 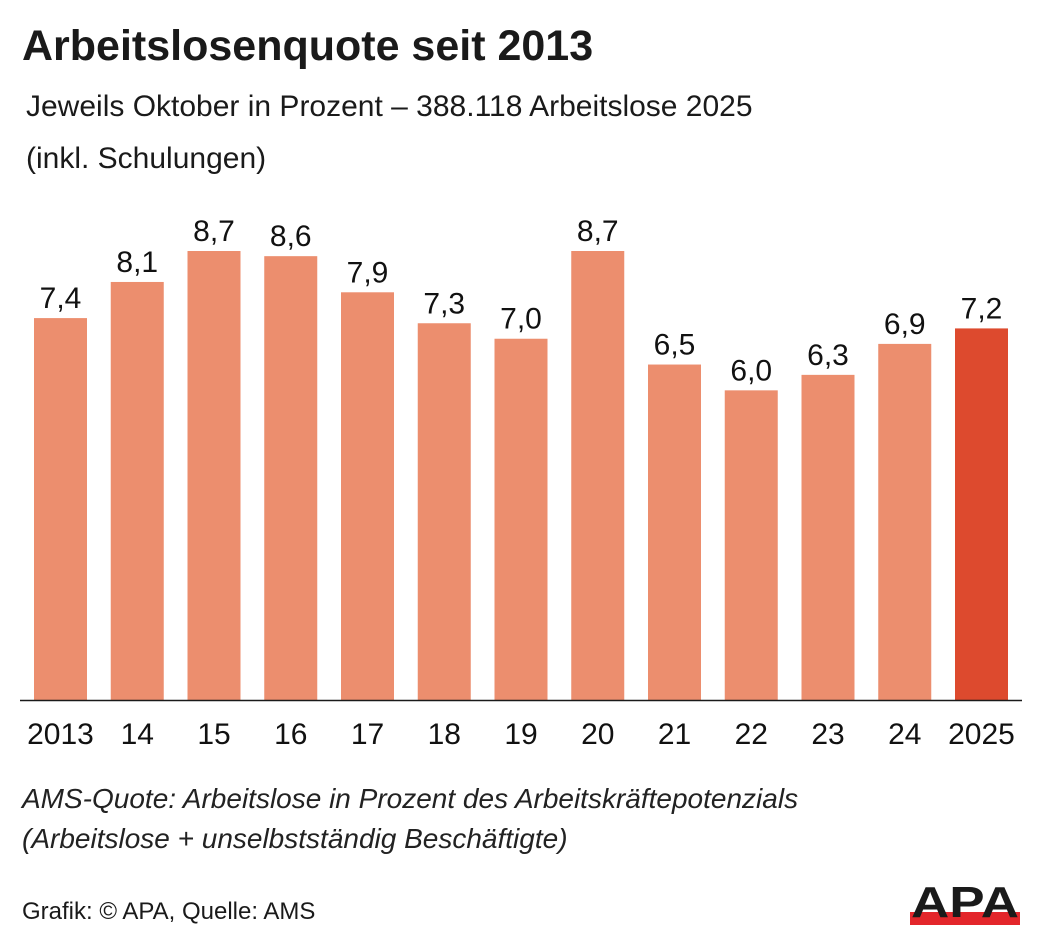 I want to click on data-label: 7,9, so click(x=368, y=272).